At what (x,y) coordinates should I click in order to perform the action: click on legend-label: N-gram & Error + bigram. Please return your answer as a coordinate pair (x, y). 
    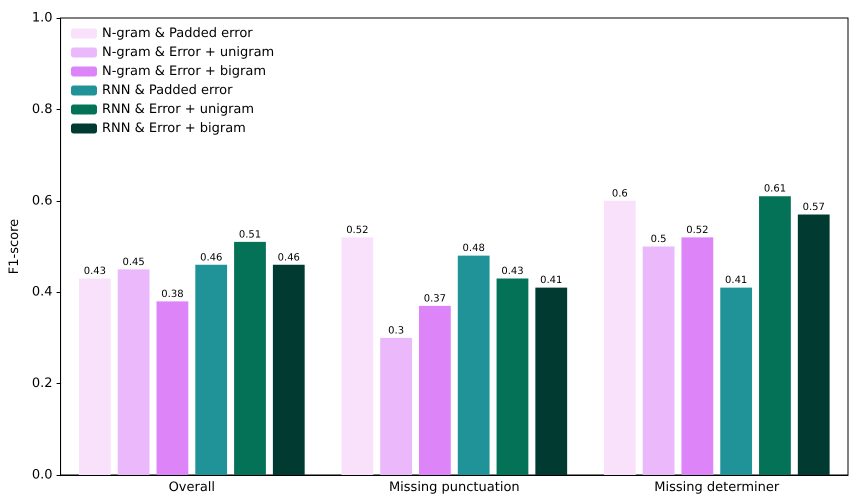
    Looking at the image, I should click on (184, 71).